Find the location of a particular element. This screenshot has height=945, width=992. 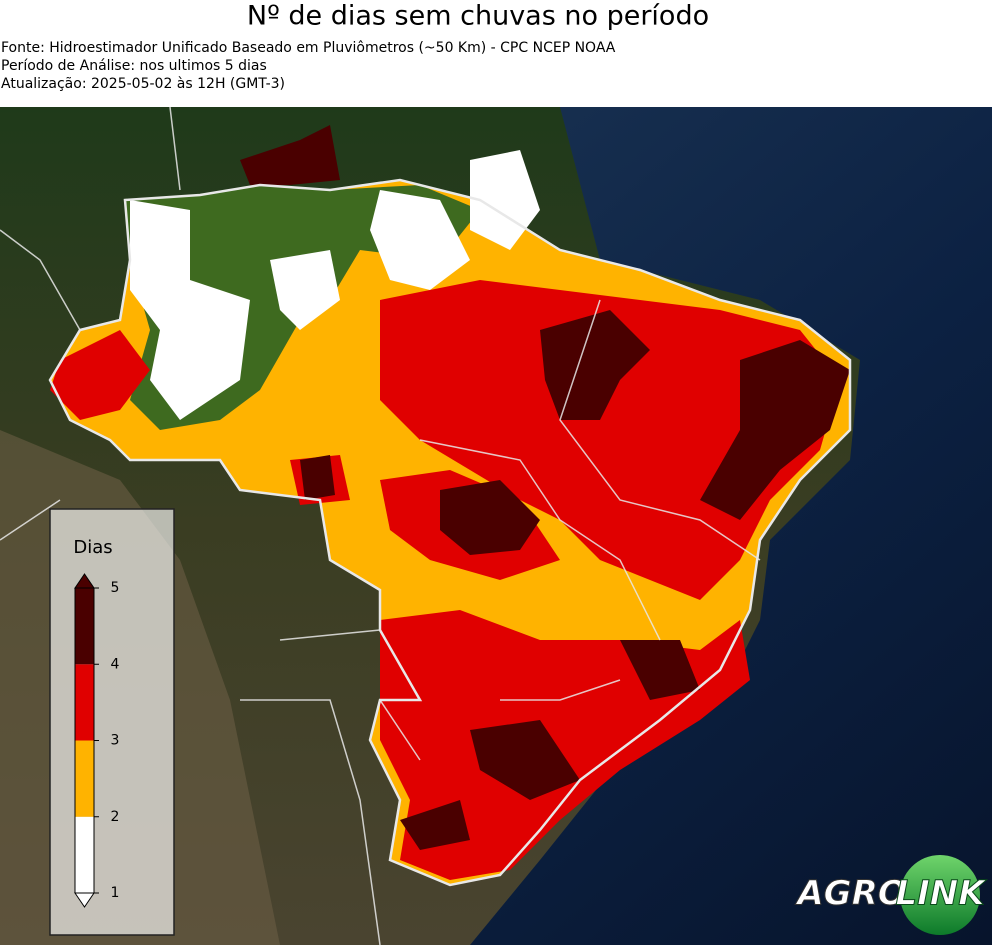

period-line: Período de Análise: nos ultimos 5 dias is located at coordinates (134, 66).